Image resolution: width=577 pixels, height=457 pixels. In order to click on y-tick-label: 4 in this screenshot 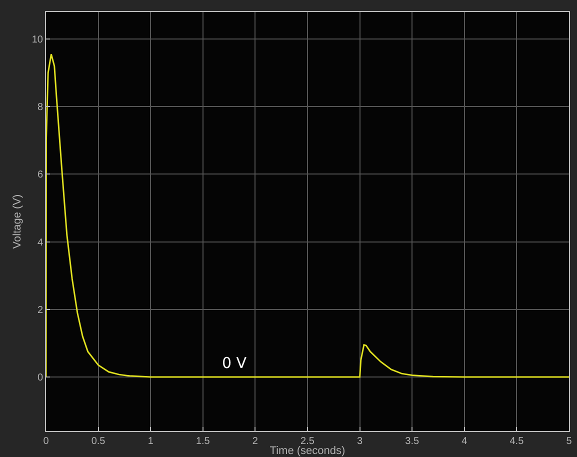, I will do `click(40, 242)`.